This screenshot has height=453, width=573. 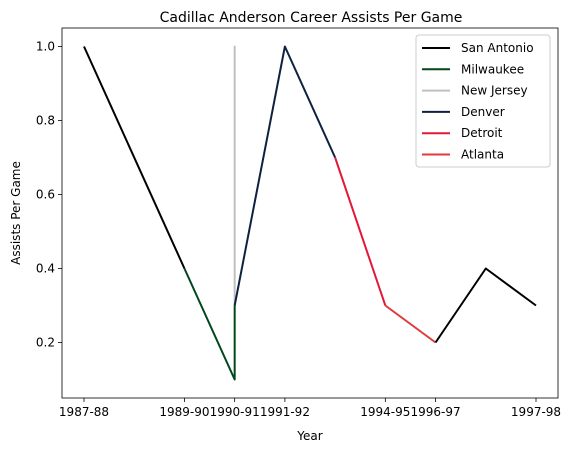 I want to click on legend-label: Milwaukee, so click(x=492, y=69).